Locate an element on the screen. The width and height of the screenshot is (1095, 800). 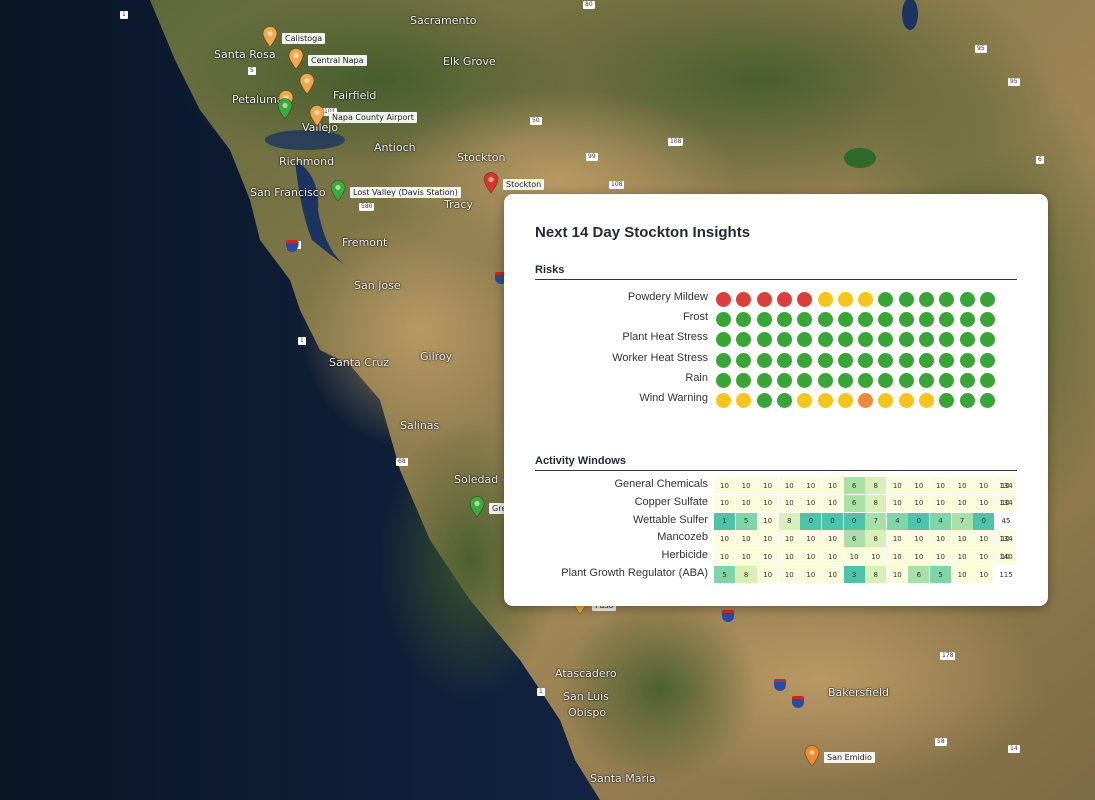
city-label: San Luis is located at coordinates (586, 696).